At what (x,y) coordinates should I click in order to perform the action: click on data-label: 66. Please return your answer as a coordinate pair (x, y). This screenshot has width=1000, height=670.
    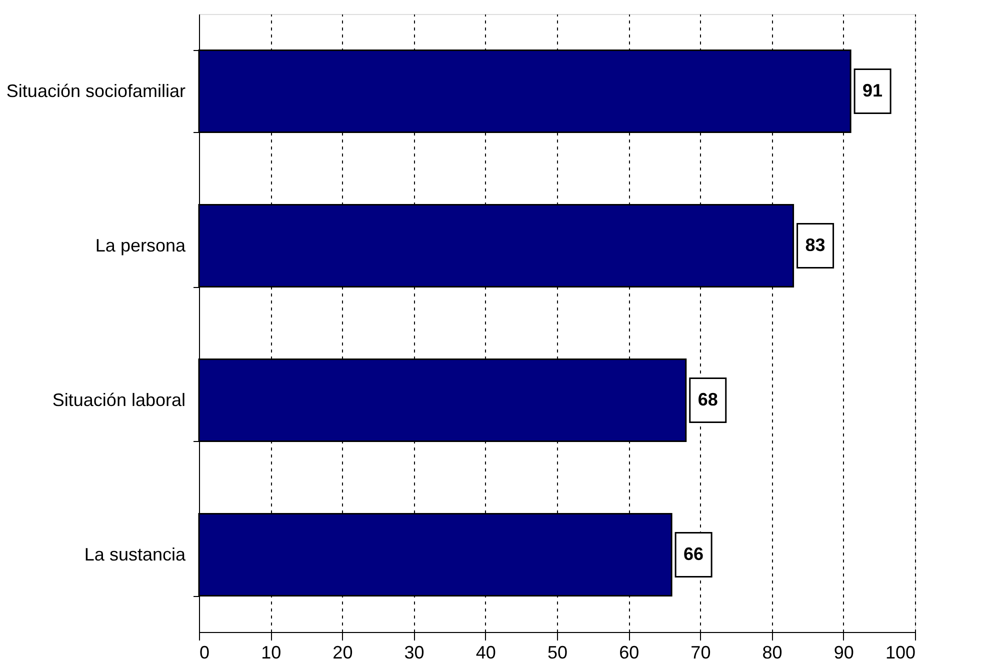
    Looking at the image, I should click on (694, 554).